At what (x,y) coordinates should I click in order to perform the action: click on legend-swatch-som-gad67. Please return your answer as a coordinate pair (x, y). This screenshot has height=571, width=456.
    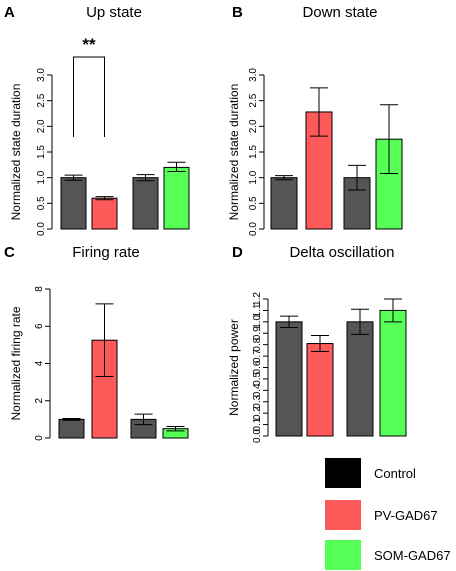
    Looking at the image, I should click on (343, 555).